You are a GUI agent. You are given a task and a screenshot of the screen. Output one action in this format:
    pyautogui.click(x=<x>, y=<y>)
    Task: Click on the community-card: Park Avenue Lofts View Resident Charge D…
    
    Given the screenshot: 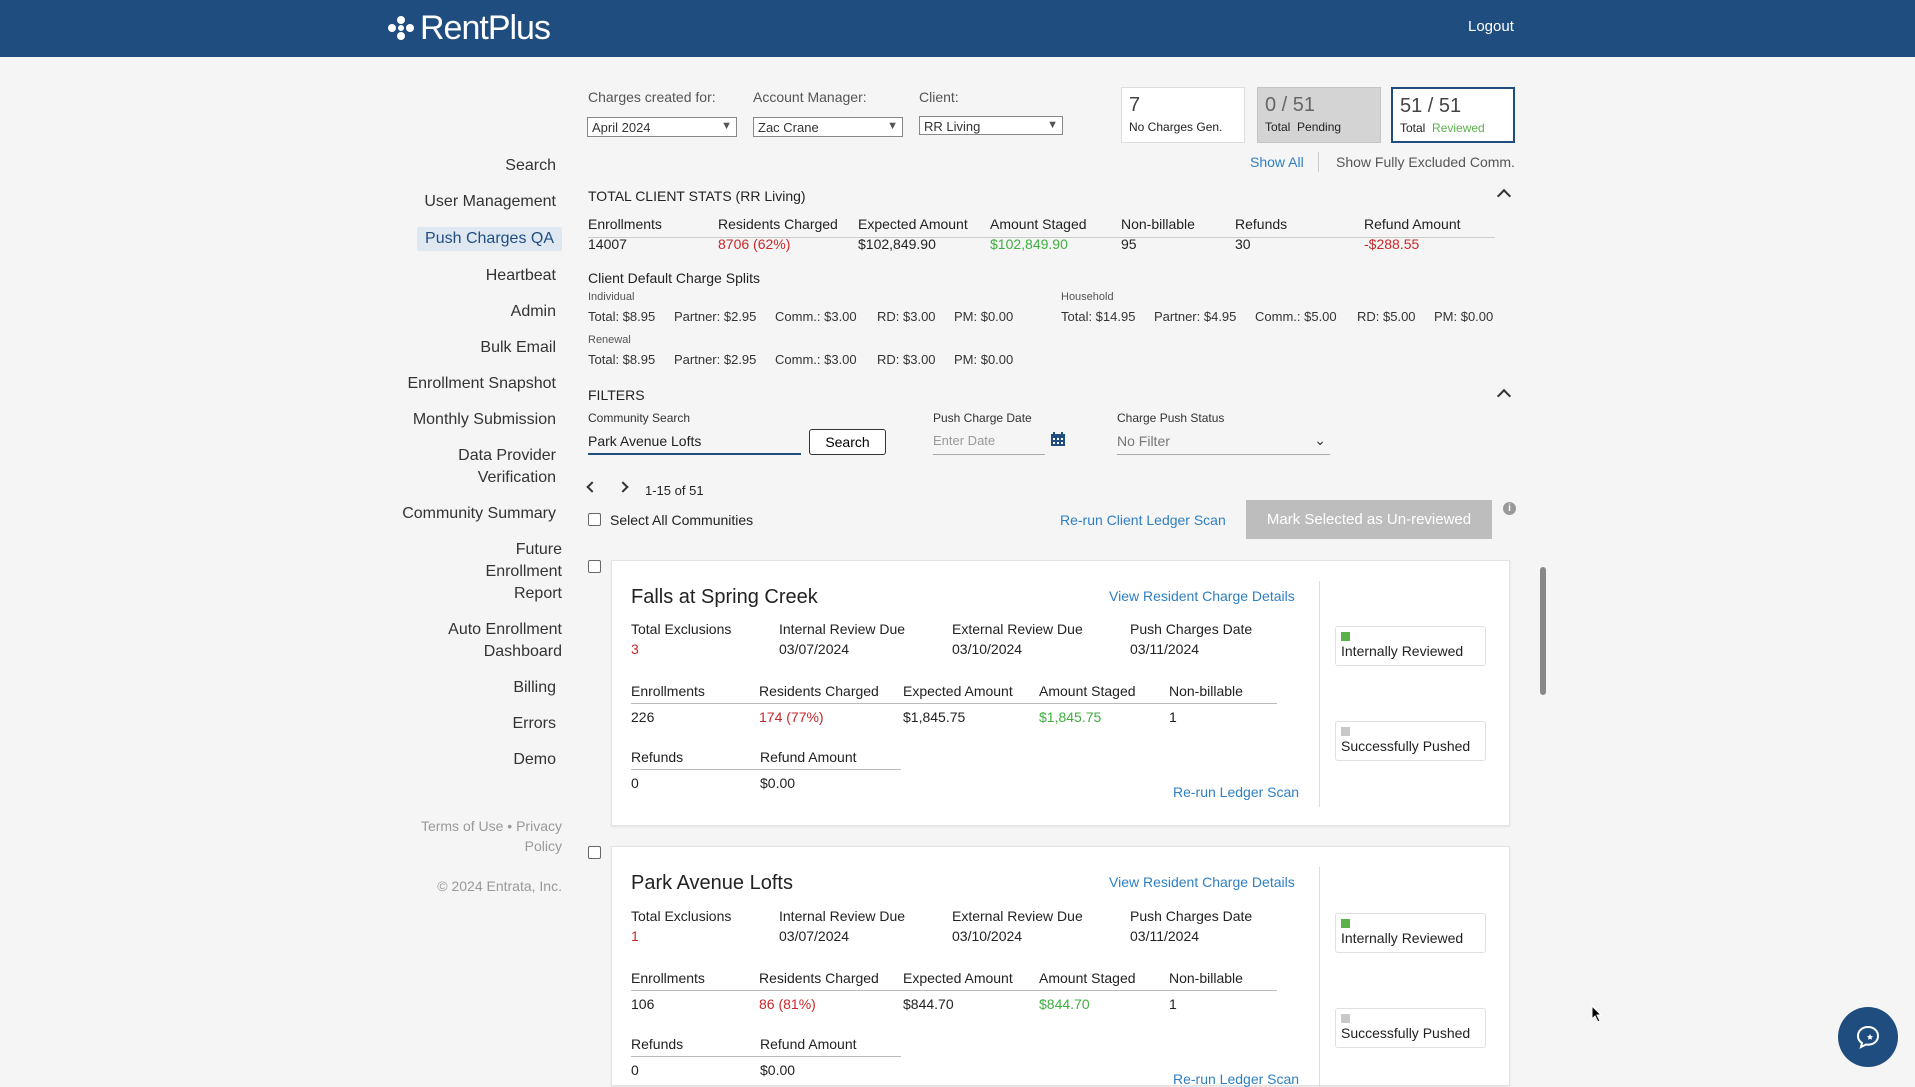 What is the action you would take?
    pyautogui.click(x=1060, y=966)
    